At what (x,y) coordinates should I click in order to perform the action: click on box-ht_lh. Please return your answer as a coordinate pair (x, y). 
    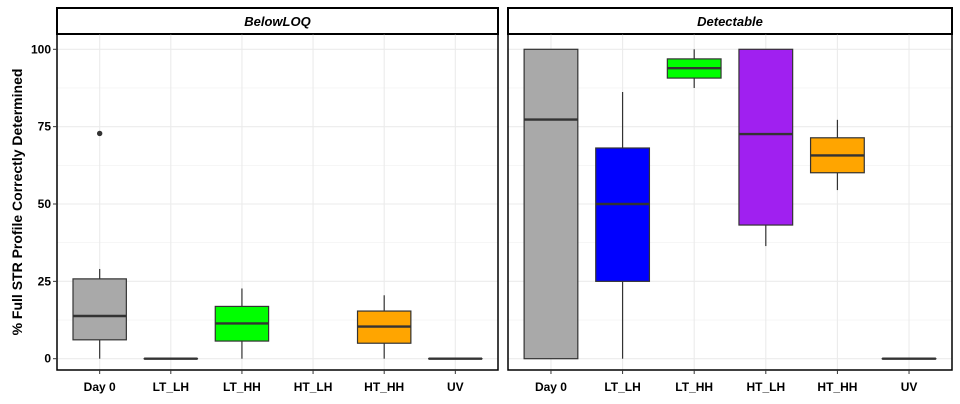
    Looking at the image, I should click on (766, 147).